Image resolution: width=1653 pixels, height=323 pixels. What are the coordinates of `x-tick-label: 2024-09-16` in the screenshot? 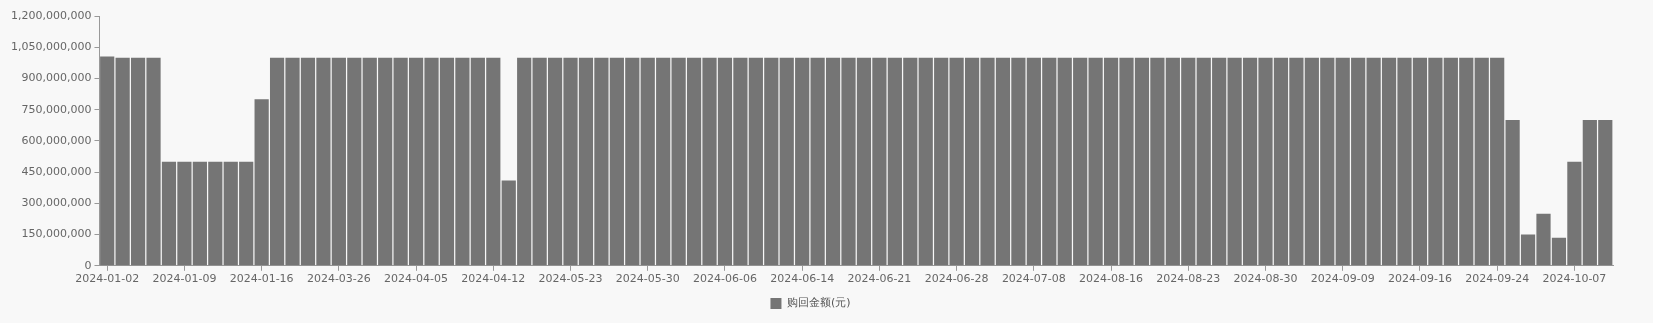 It's located at (1419, 279).